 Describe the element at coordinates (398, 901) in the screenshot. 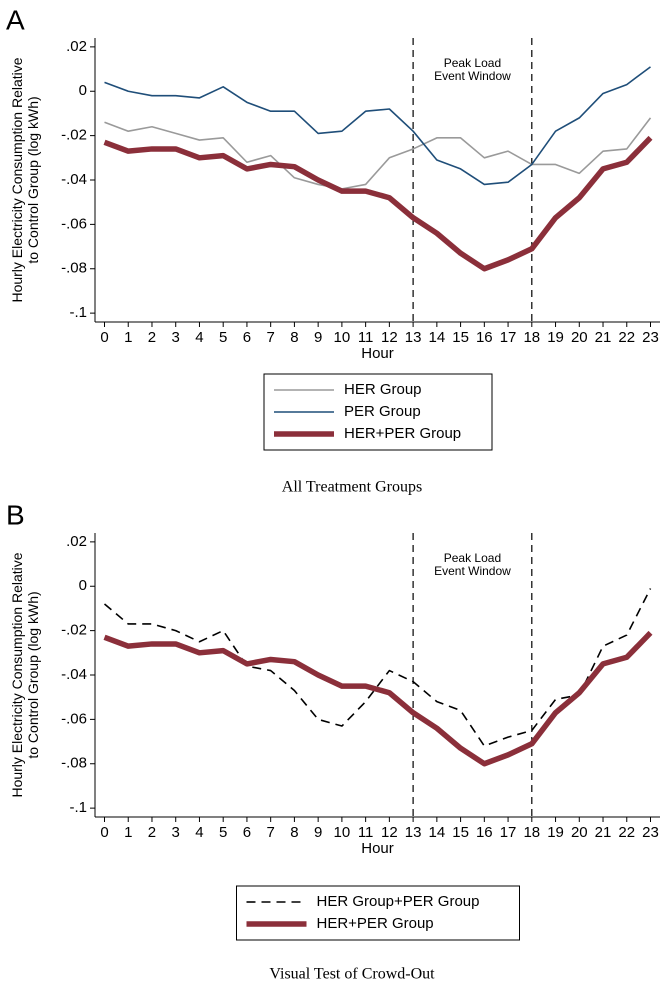

I see `legend-label: HER Group+PER Group` at that location.